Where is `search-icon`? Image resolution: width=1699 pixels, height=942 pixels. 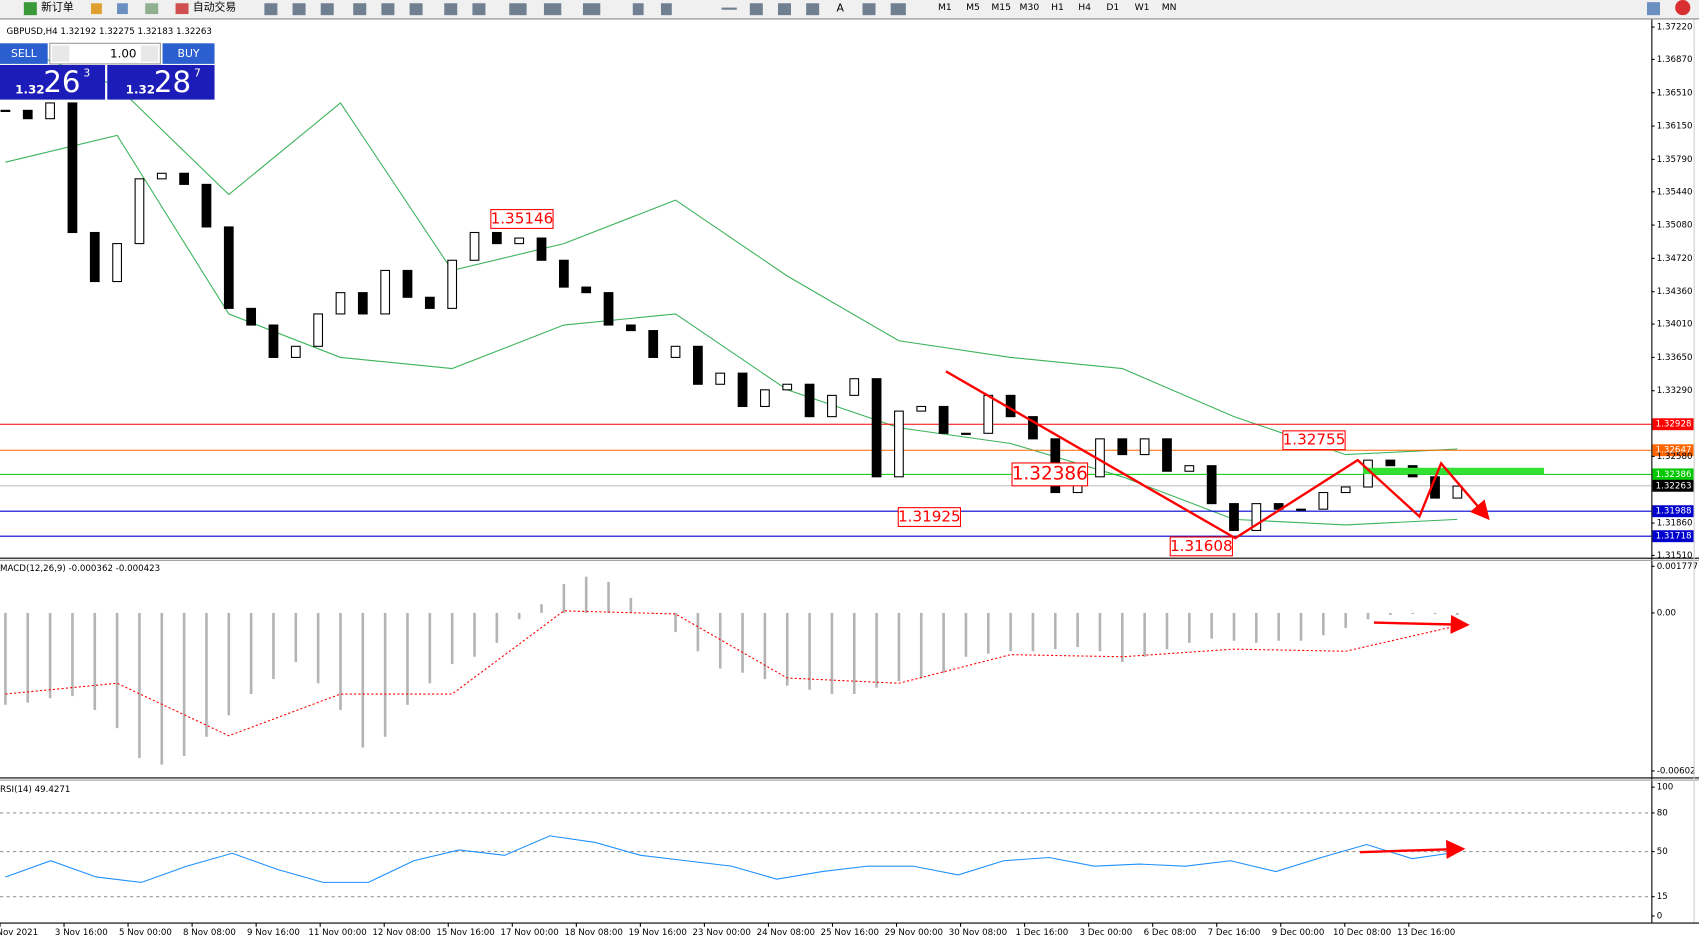
search-icon is located at coordinates (1653, 9).